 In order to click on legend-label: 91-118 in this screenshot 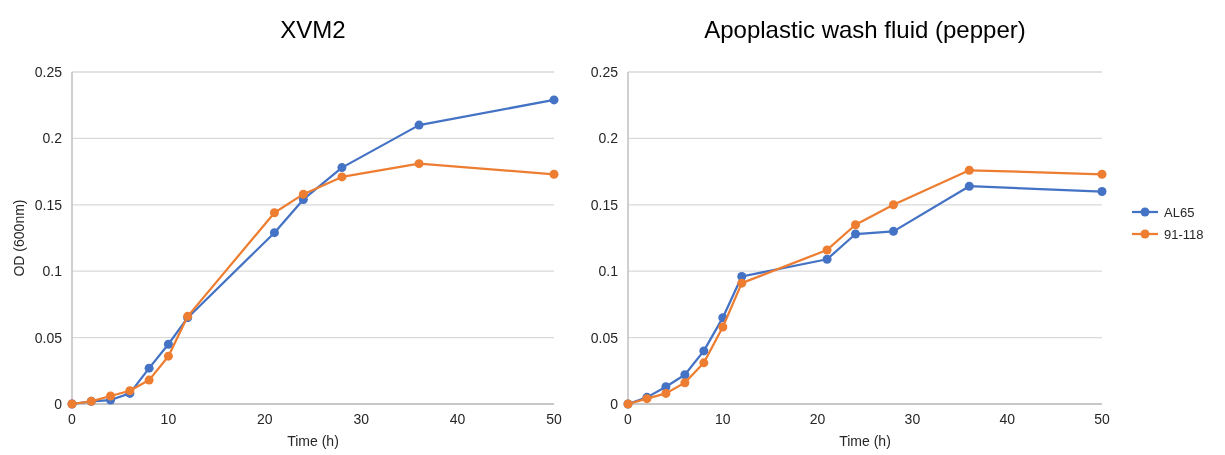, I will do `click(1184, 234)`.